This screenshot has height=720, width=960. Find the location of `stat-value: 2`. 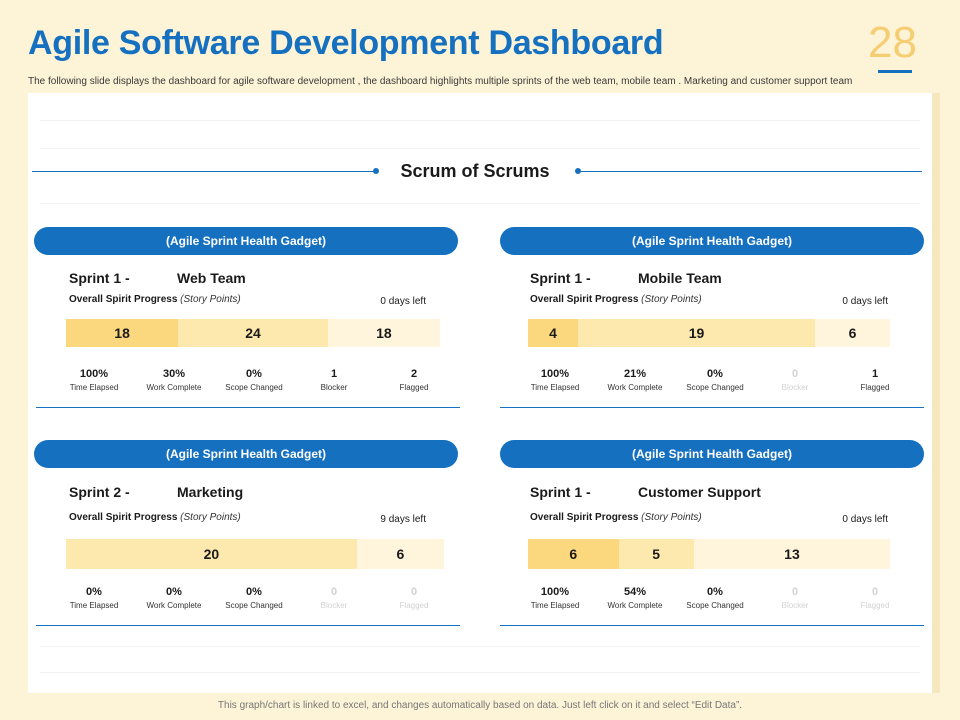

stat-value: 2 is located at coordinates (414, 374).